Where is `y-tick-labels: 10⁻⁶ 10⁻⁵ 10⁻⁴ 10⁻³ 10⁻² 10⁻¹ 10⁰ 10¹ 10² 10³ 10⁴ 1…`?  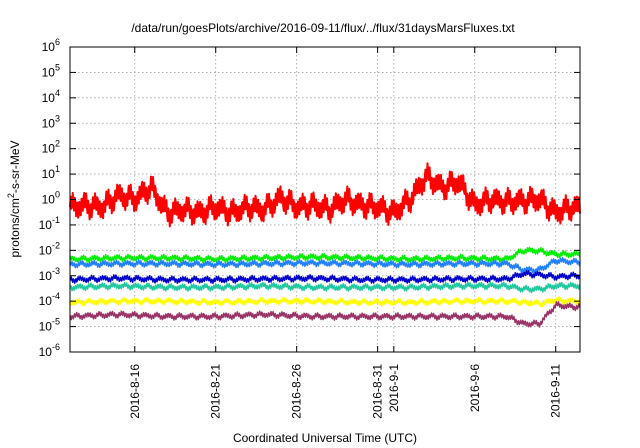 y-tick-labels: 10⁻⁶ 10⁻⁵ 10⁻⁴ 10⁻³ 10⁻² 10⁻¹ 10⁰ 10¹ 10² 10³ 10⁴ 1… is located at coordinates (49, 198).